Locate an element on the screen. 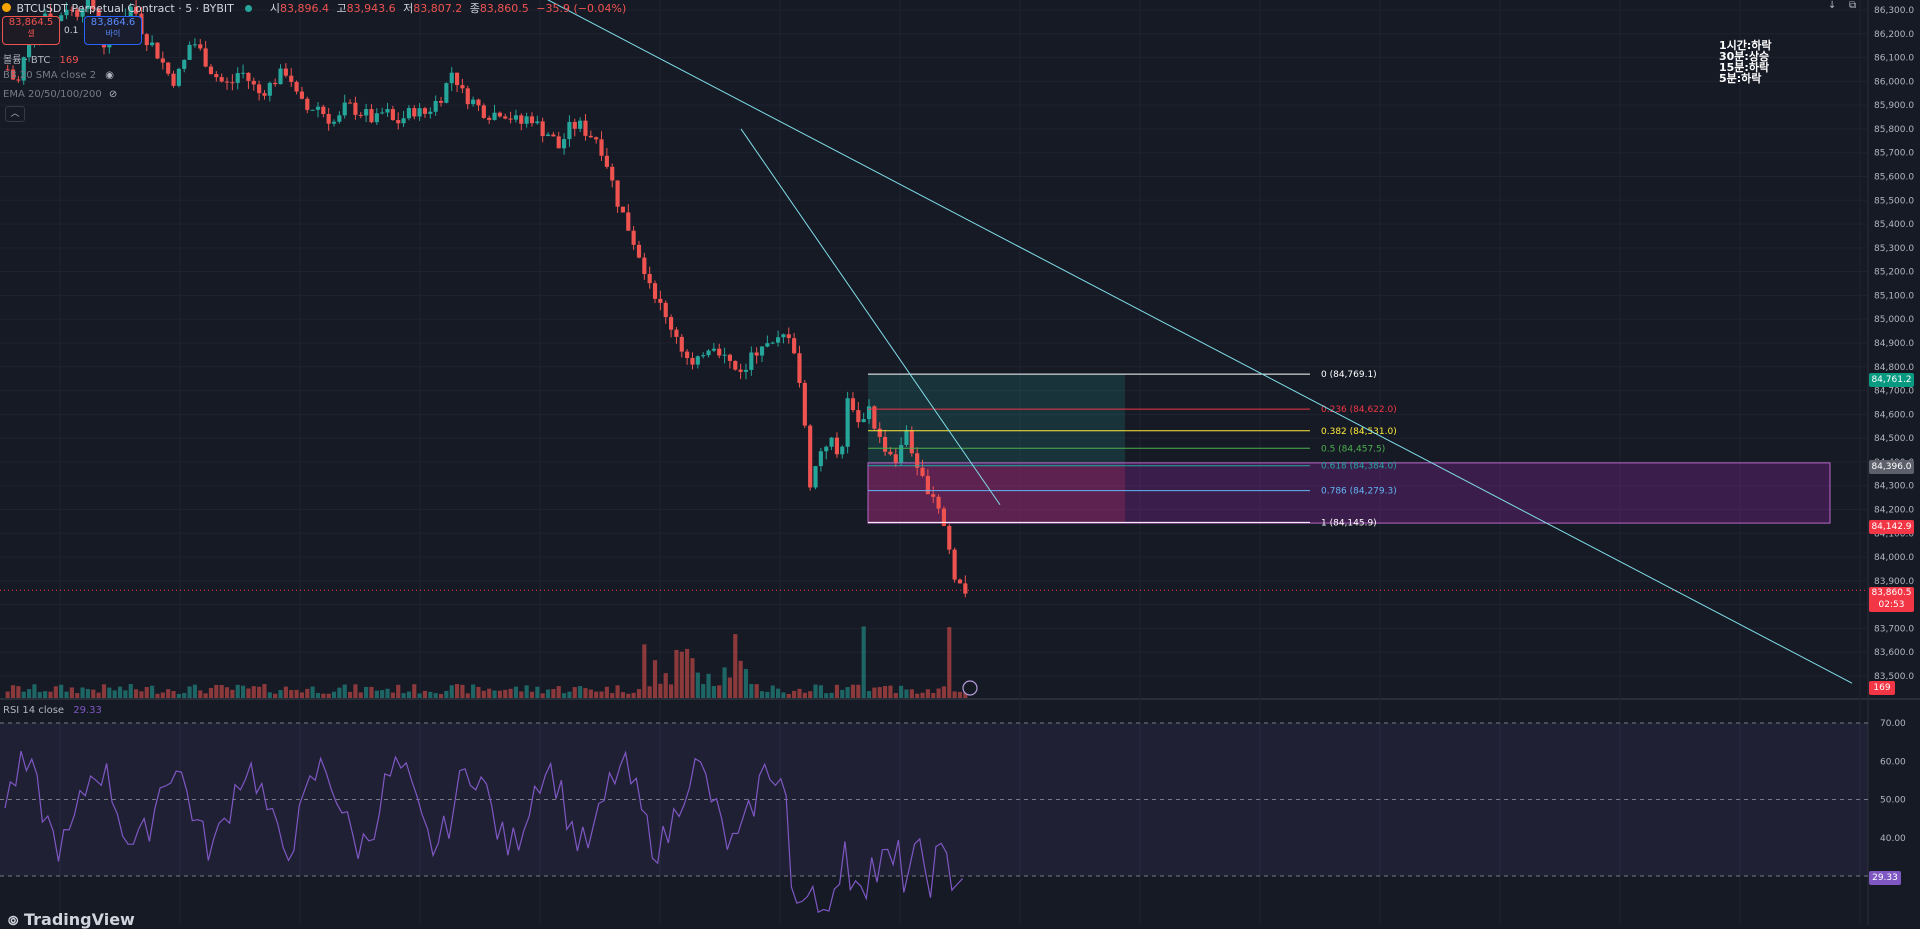  sell-price: 83,864.5 is located at coordinates (31, 22).